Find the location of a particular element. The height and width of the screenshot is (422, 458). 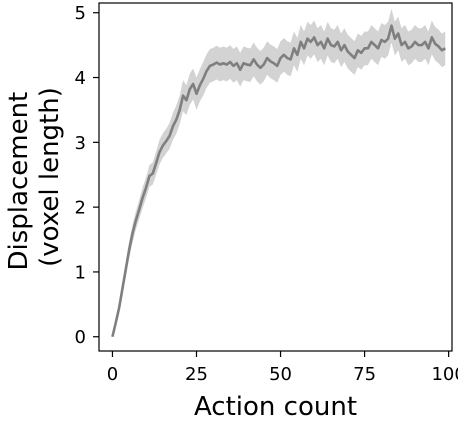

y-axis-label-line-1: Displacement is located at coordinates (19, 181).